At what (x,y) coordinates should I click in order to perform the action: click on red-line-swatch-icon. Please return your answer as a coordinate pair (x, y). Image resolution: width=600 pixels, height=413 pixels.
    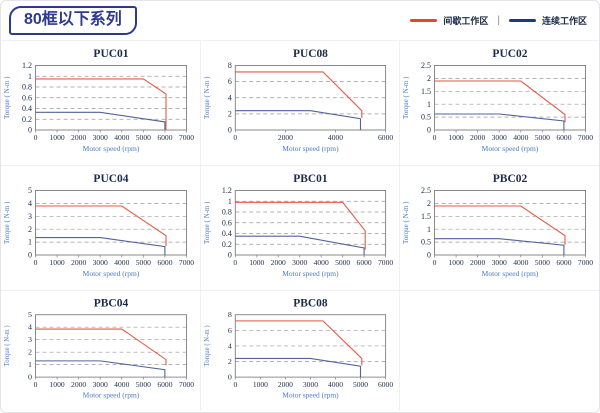
    Looking at the image, I should click on (424, 20).